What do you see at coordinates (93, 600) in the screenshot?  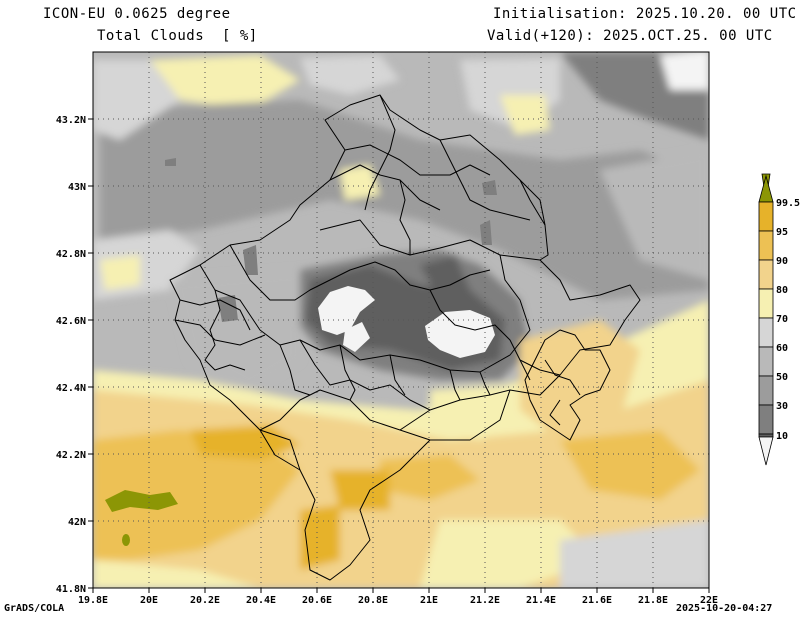 I see `lon-label: 19.8E` at bounding box center [93, 600].